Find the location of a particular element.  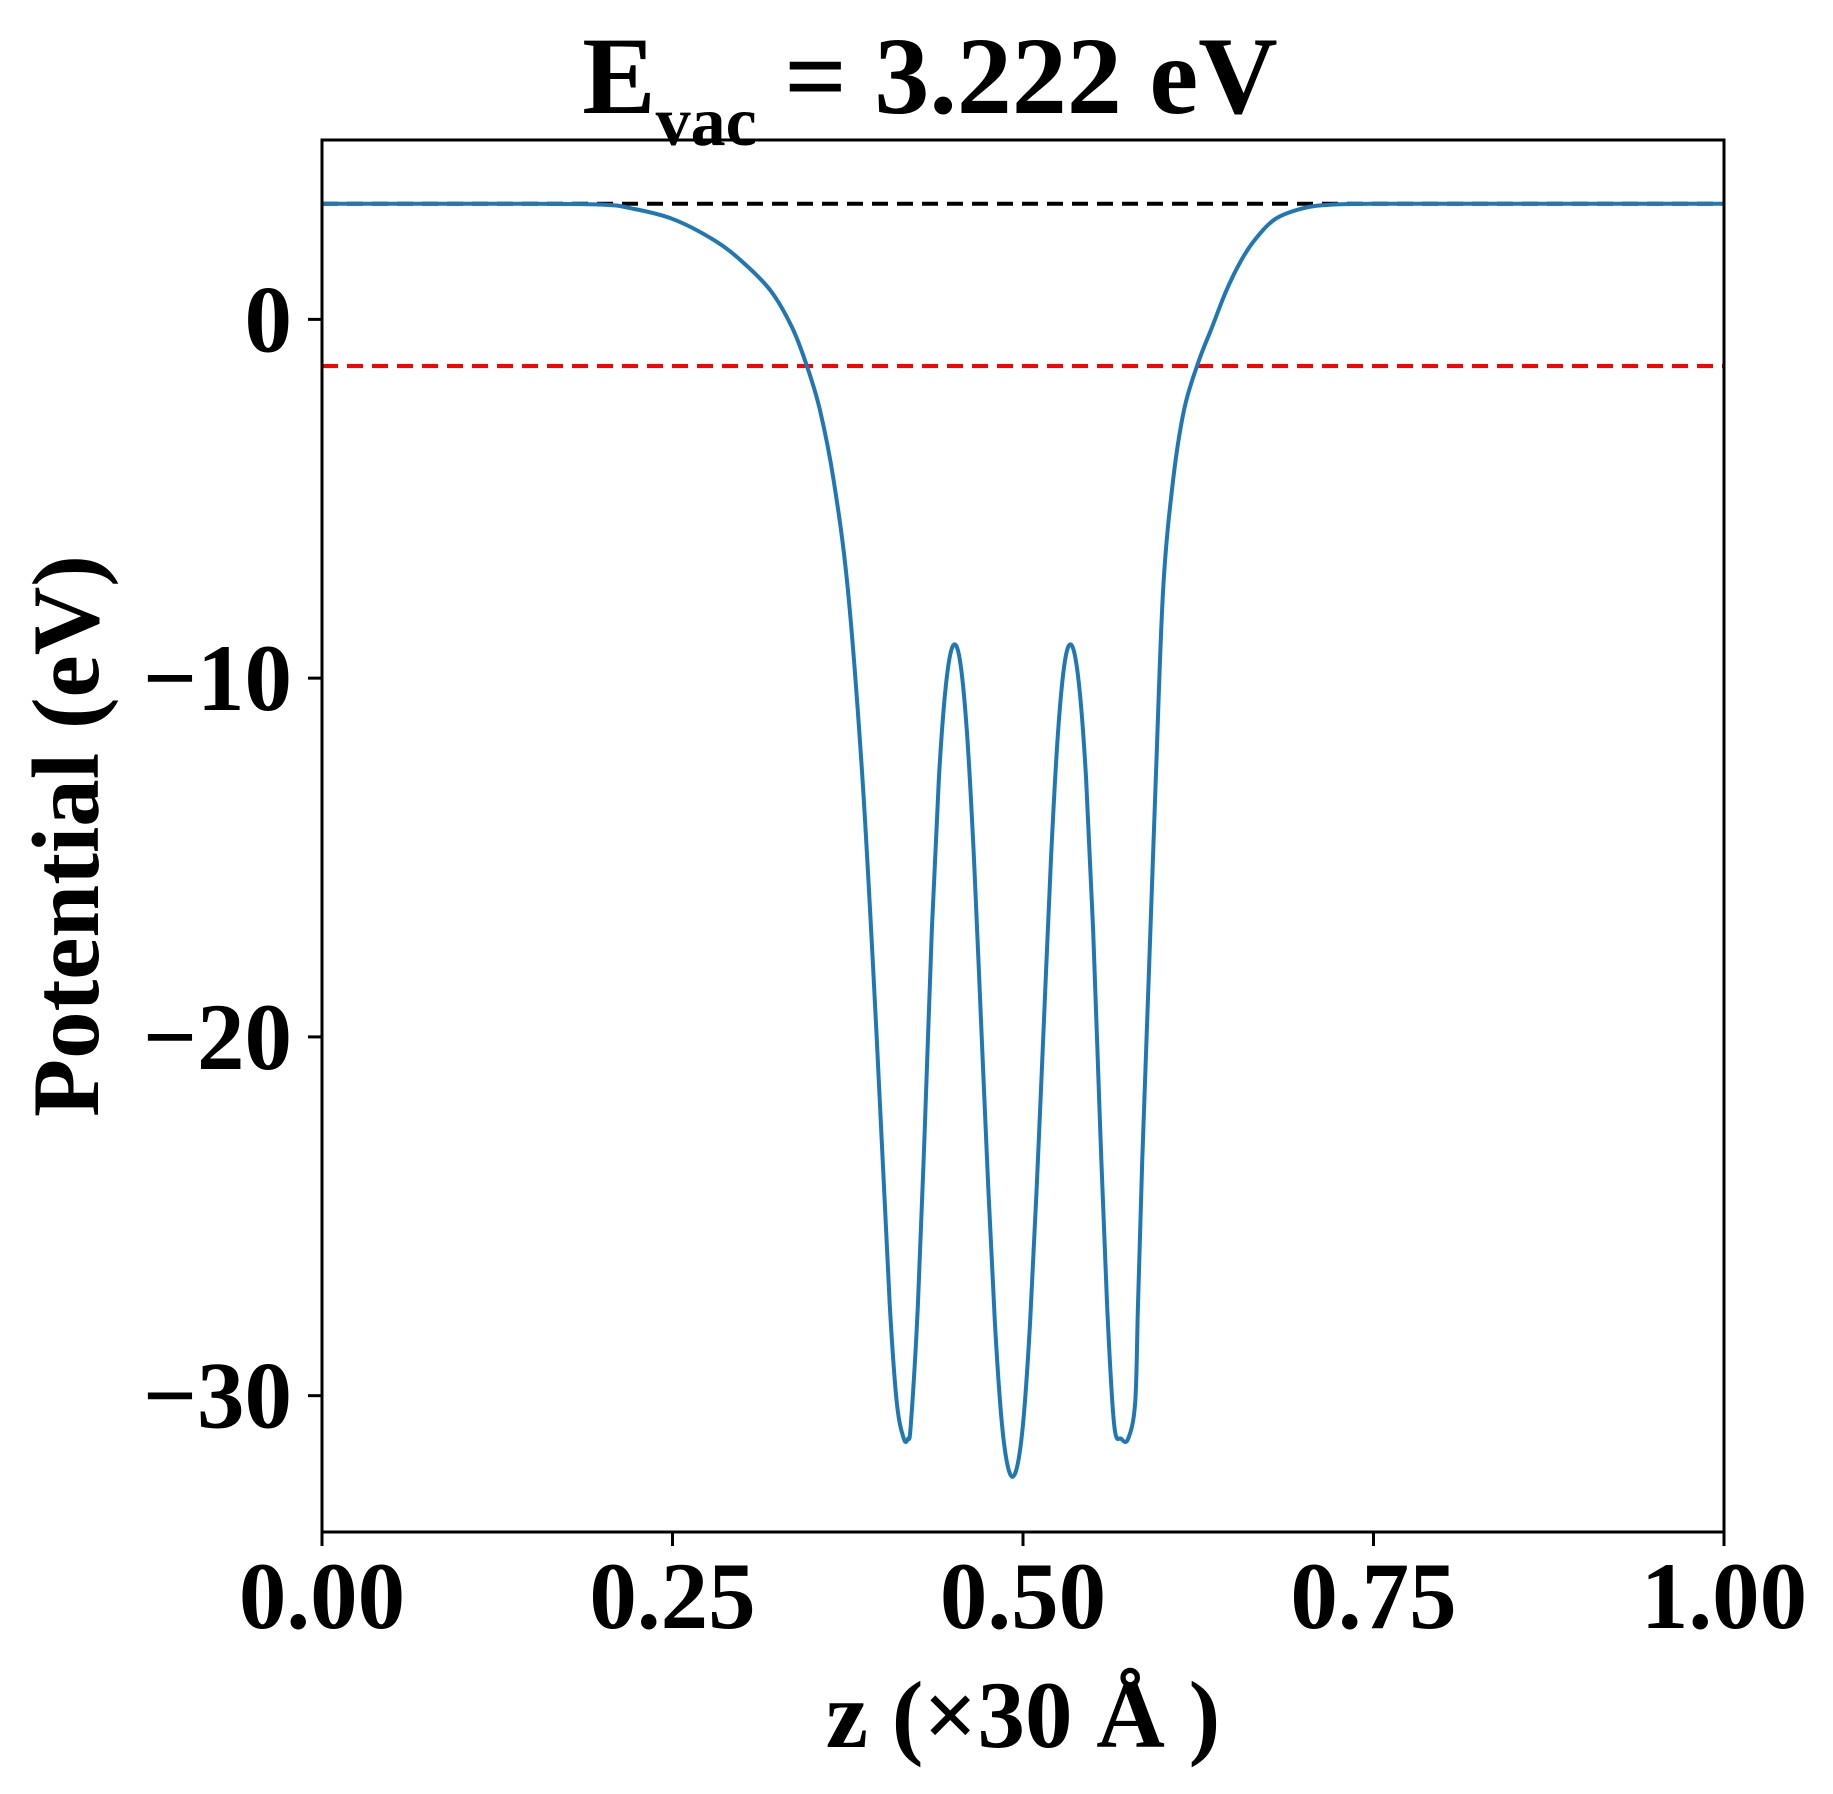

x-tick-label: 0.50 is located at coordinates (1023, 1596).